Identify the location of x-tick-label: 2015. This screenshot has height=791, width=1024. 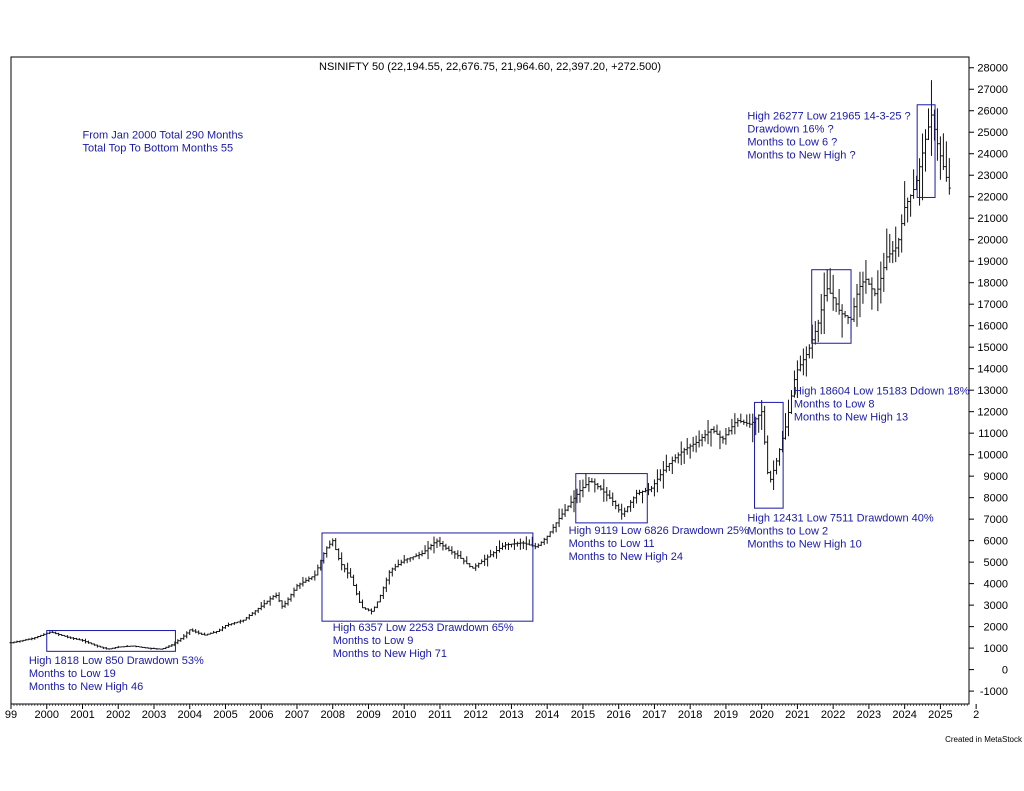
(583, 715).